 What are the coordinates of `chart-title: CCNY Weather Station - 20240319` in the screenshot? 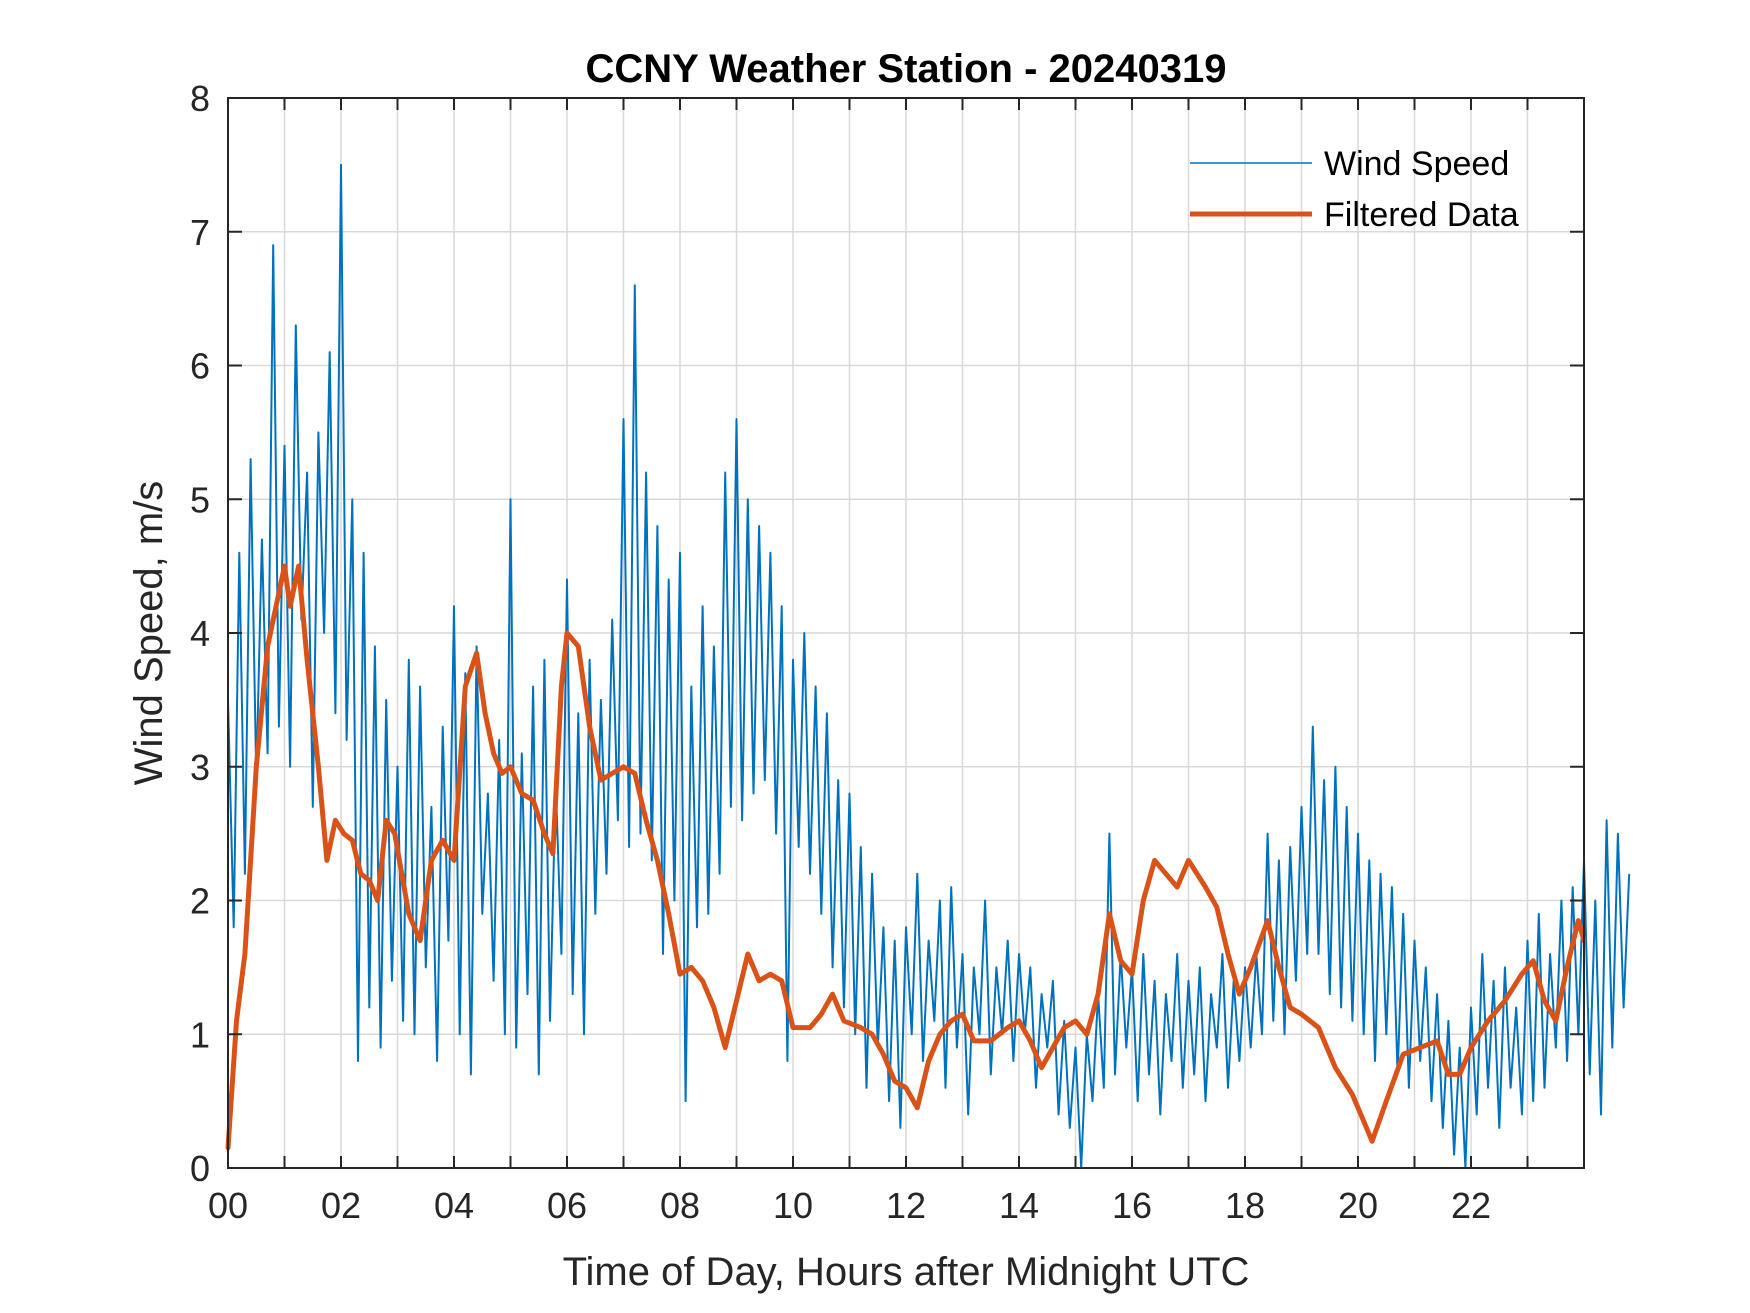 It's located at (906, 69).